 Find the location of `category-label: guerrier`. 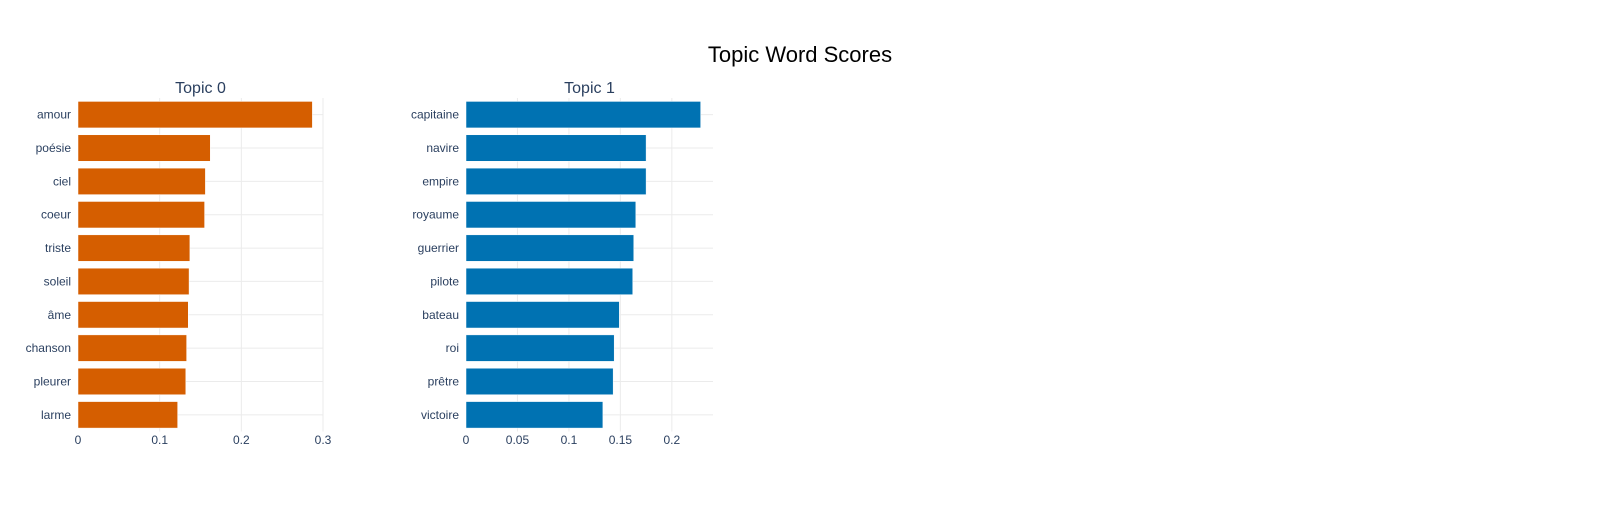

category-label: guerrier is located at coordinates (438, 248).